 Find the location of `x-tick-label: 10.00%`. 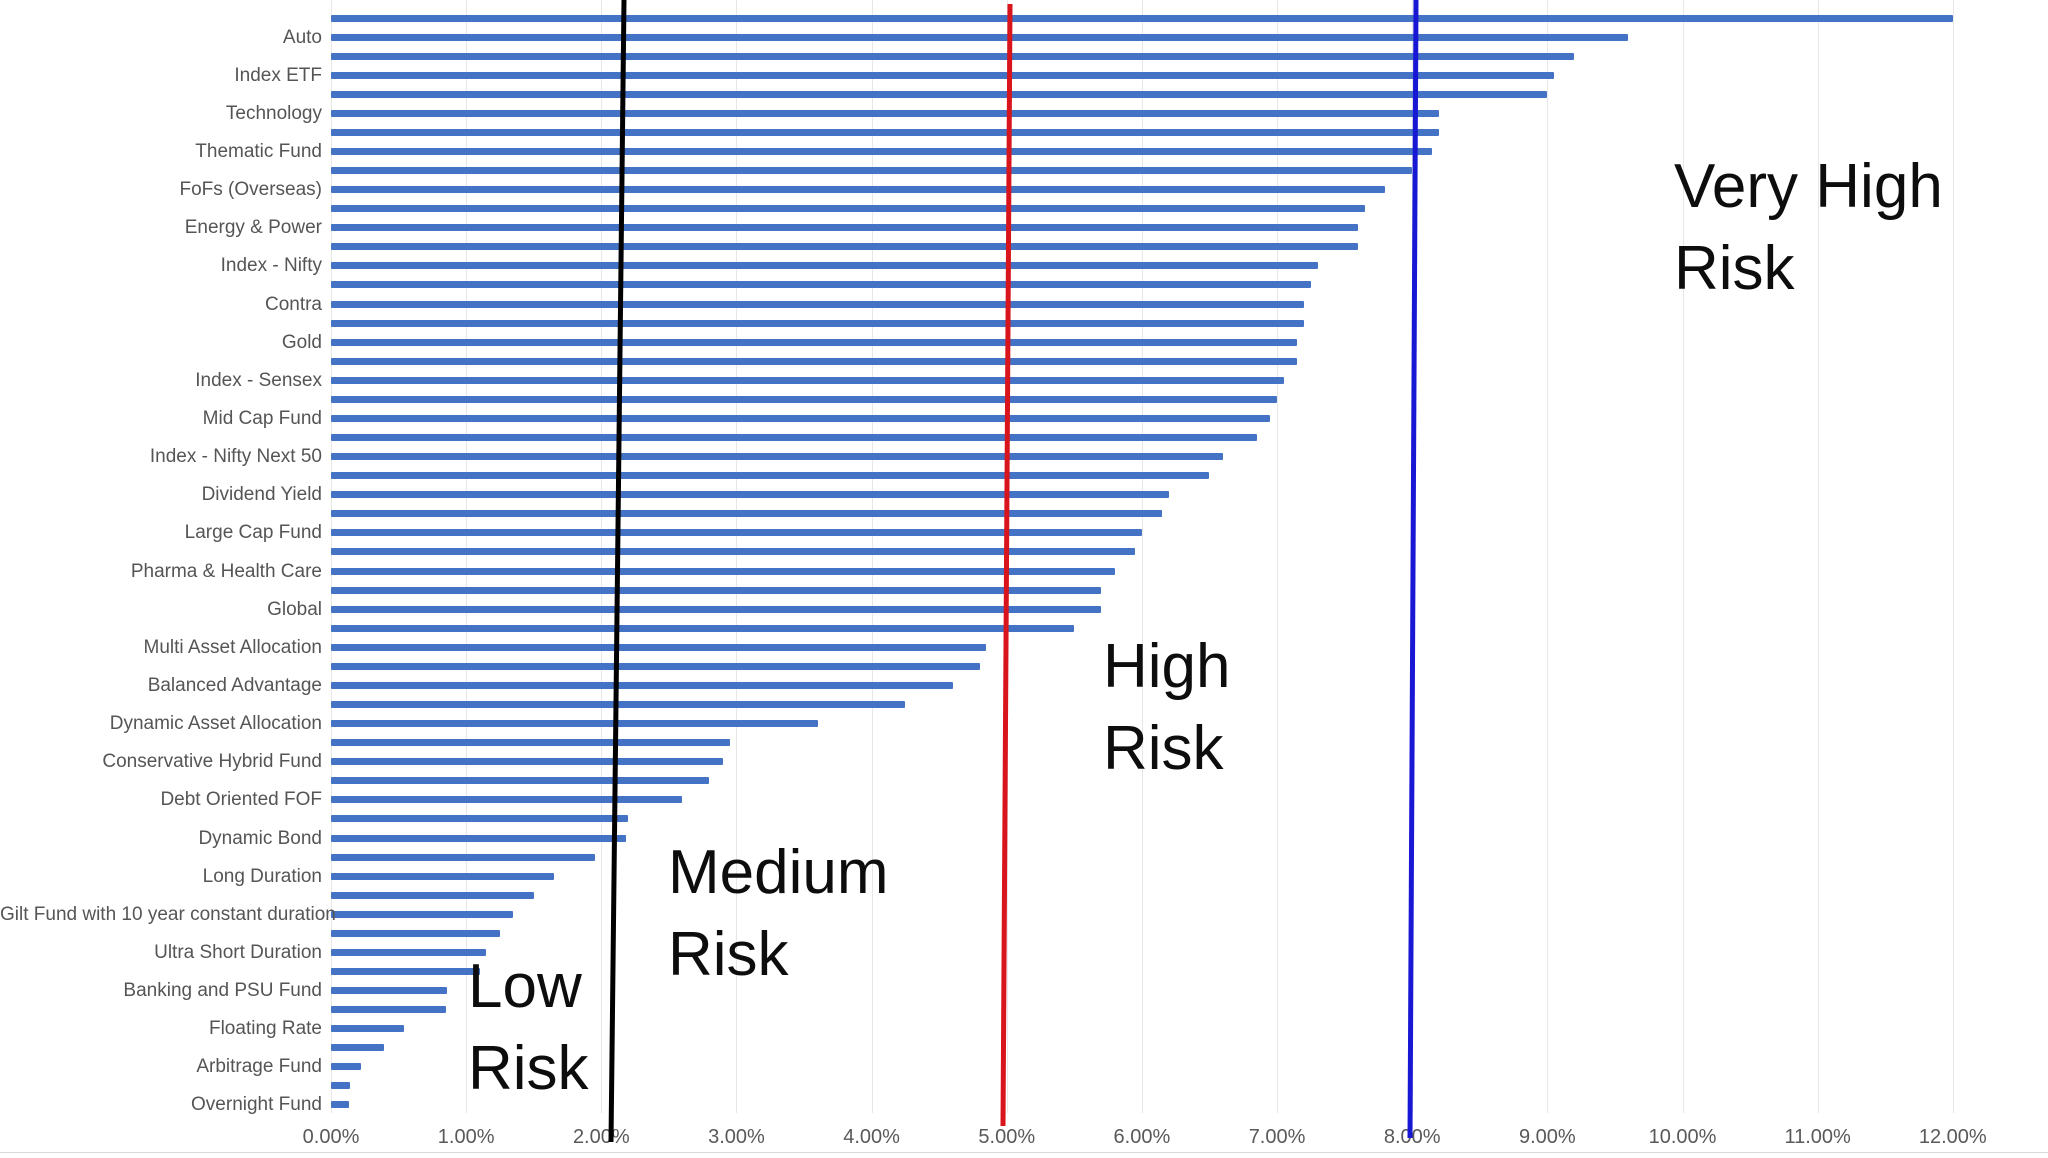

x-tick-label: 10.00% is located at coordinates (1682, 1137).